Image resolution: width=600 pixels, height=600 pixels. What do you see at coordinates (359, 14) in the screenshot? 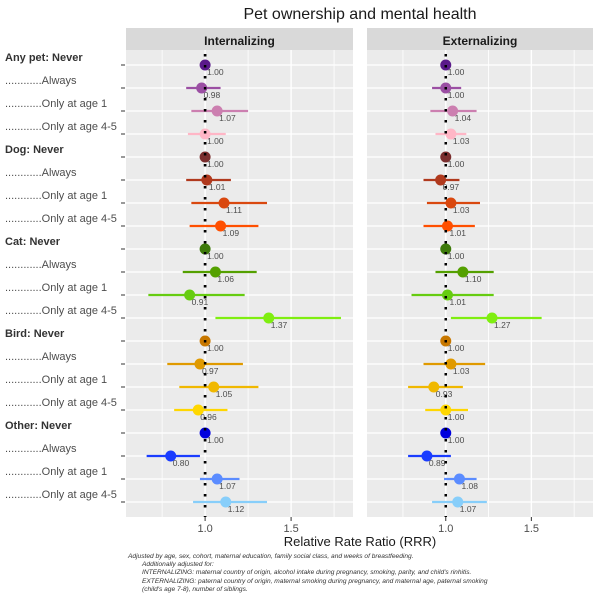
I see `chart-title: Pet ownership and mental health` at bounding box center [359, 14].